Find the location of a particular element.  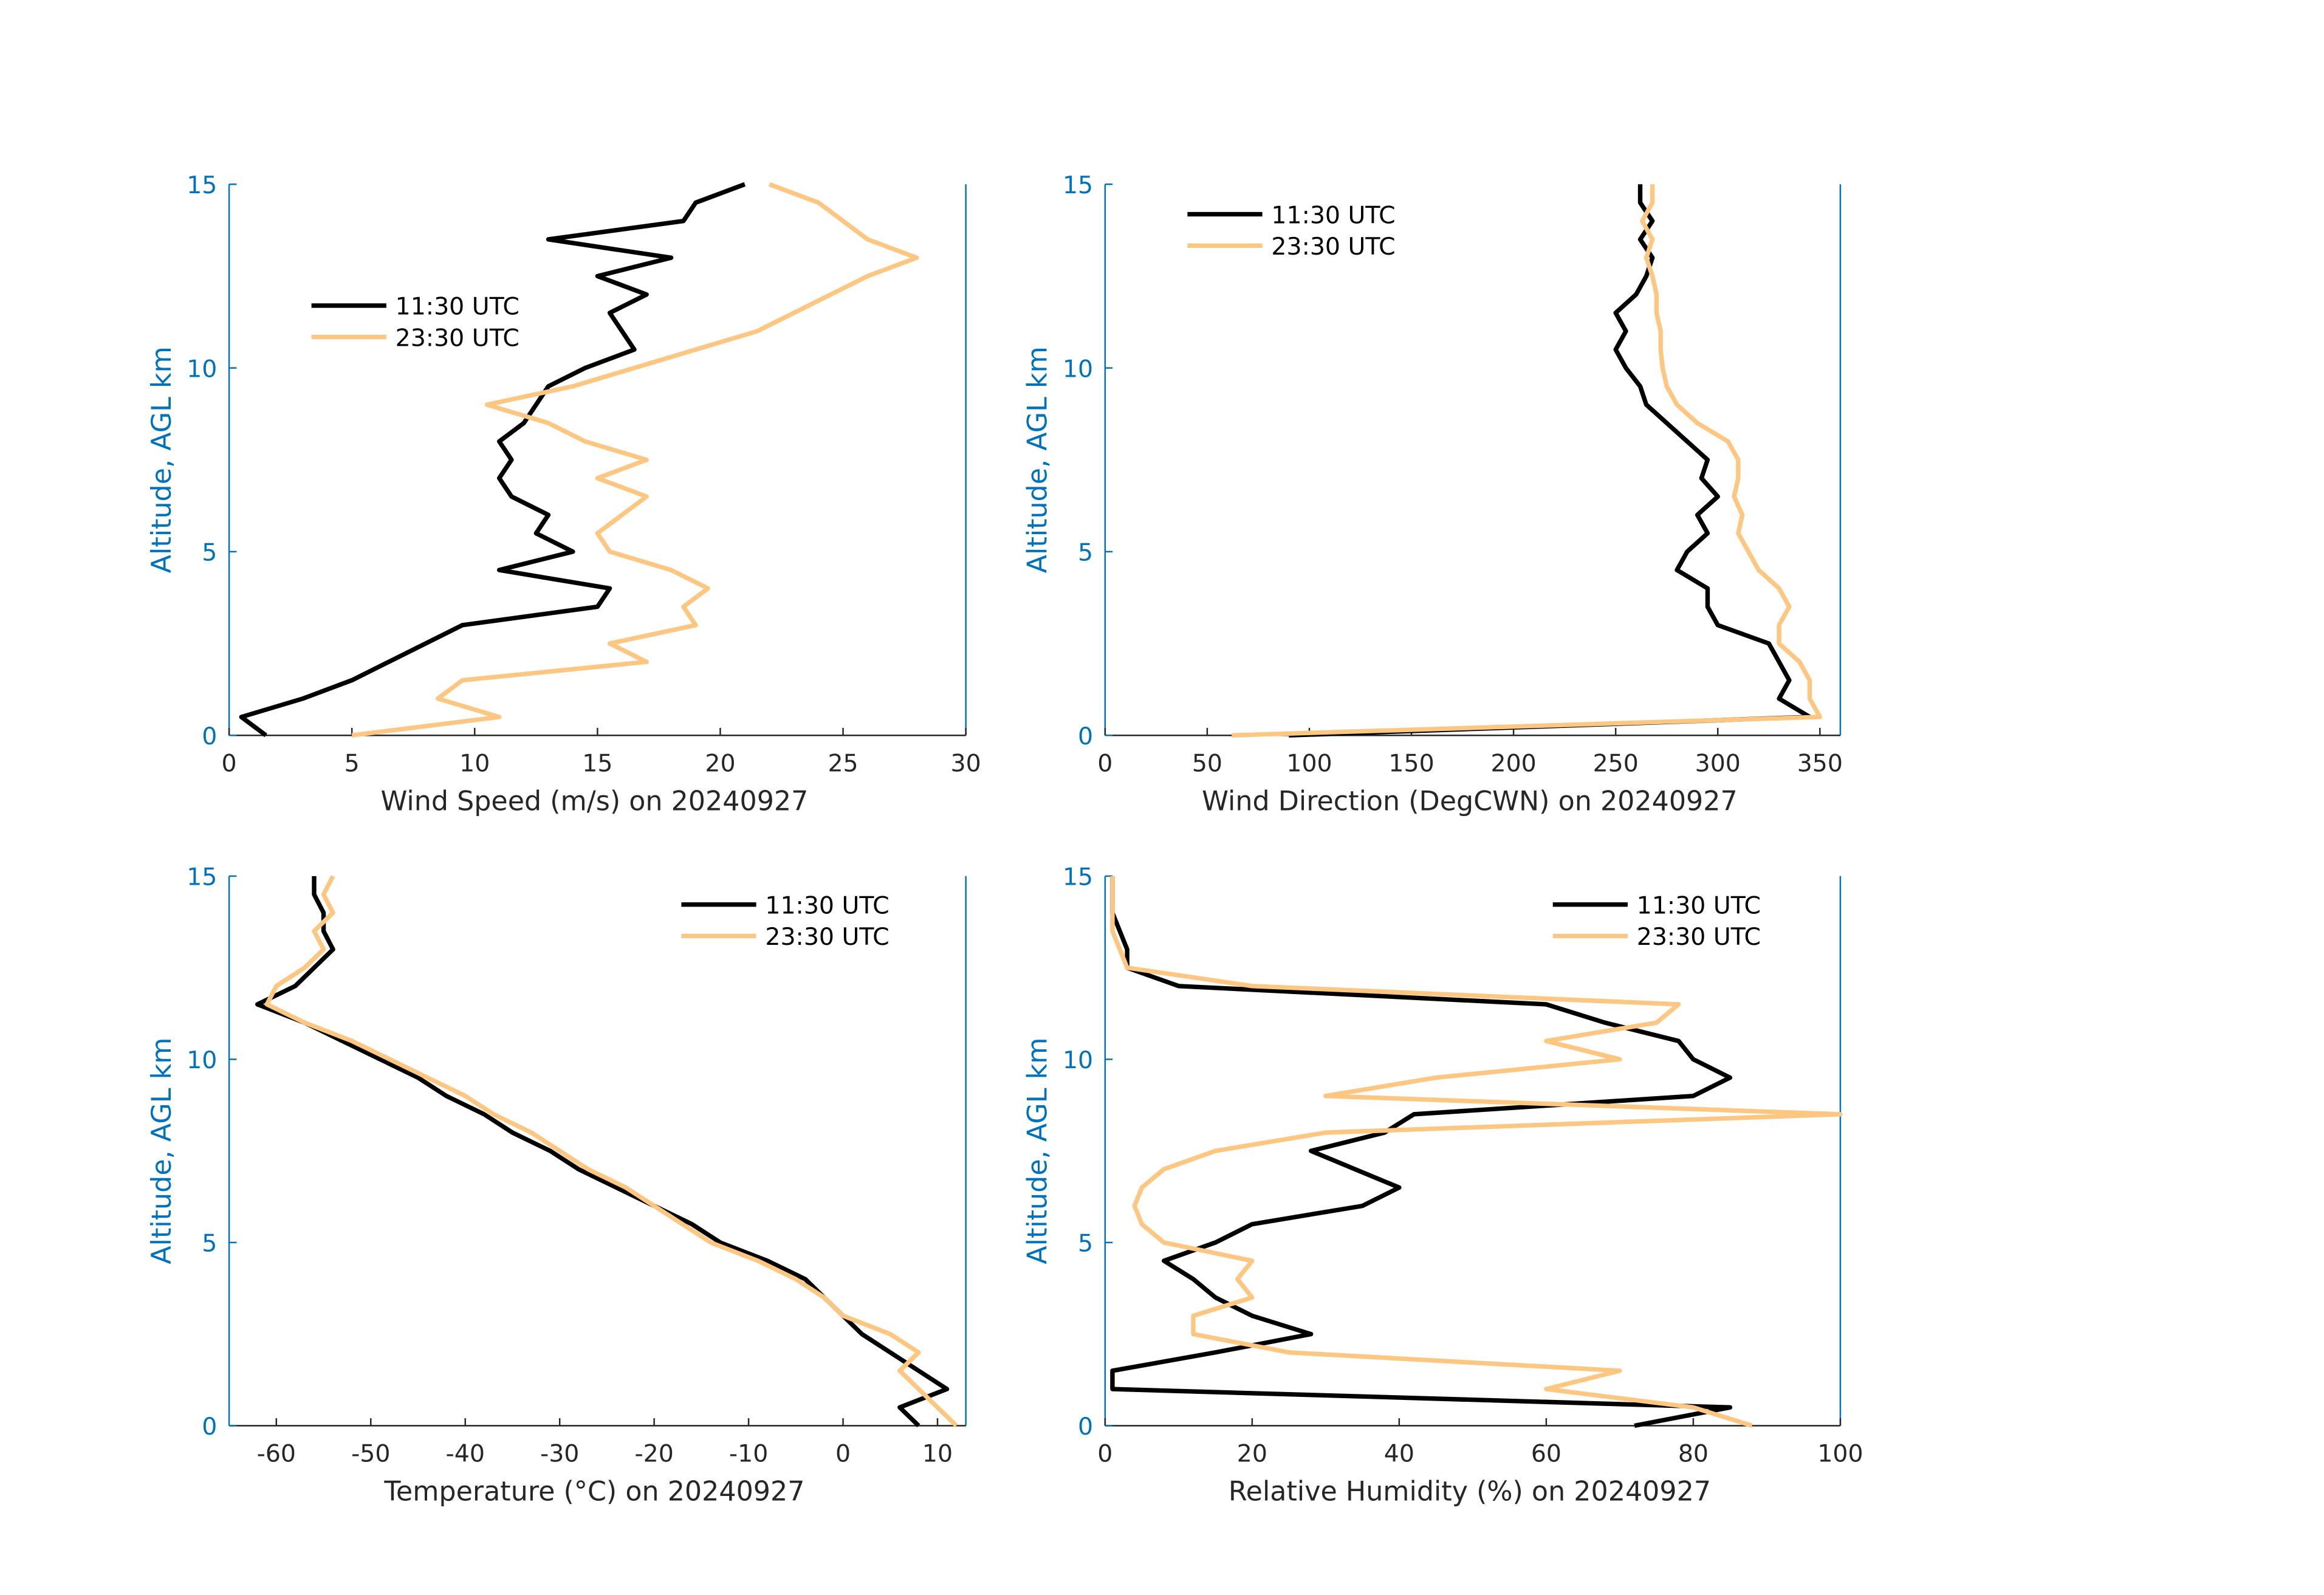

x-tick-label: 350 is located at coordinates (1820, 763).